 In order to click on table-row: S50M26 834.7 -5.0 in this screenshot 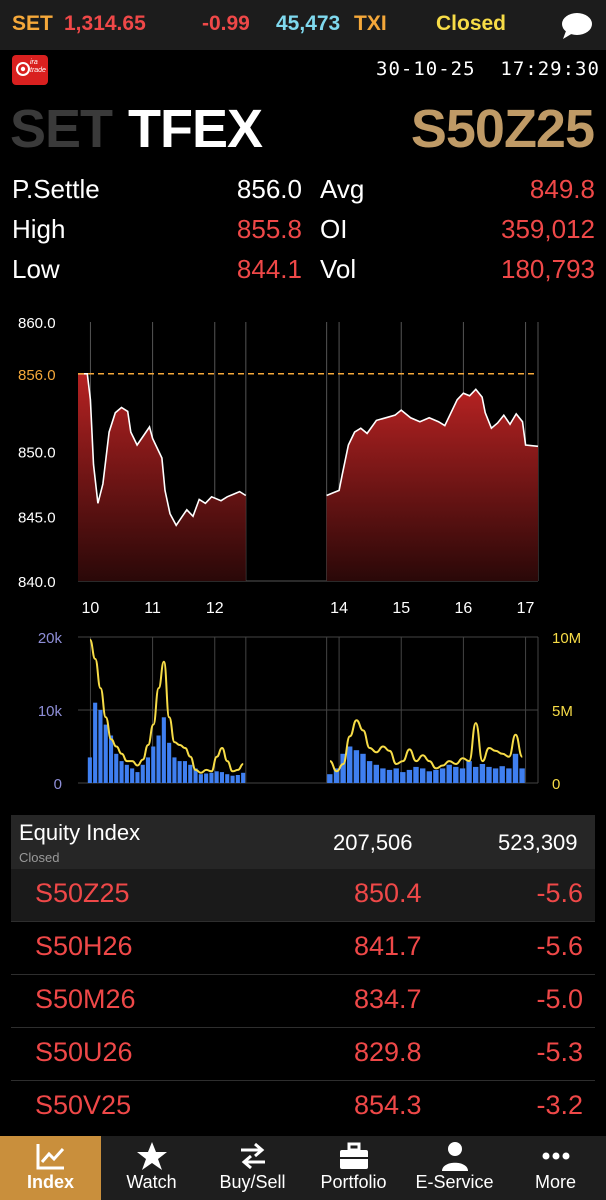, I will do `click(303, 1001)`.